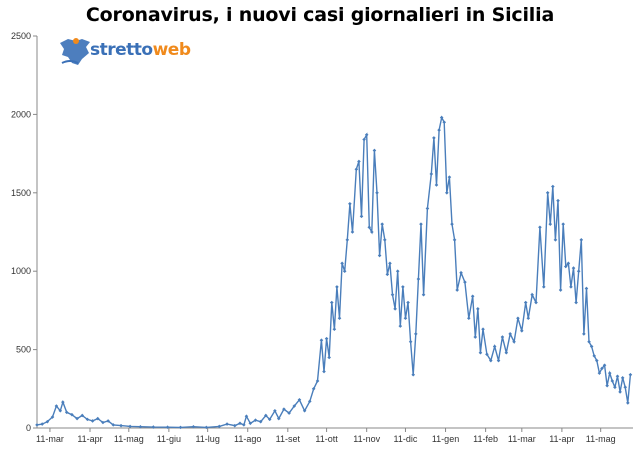  I want to click on x-tick-label: 11-giu, so click(169, 439).